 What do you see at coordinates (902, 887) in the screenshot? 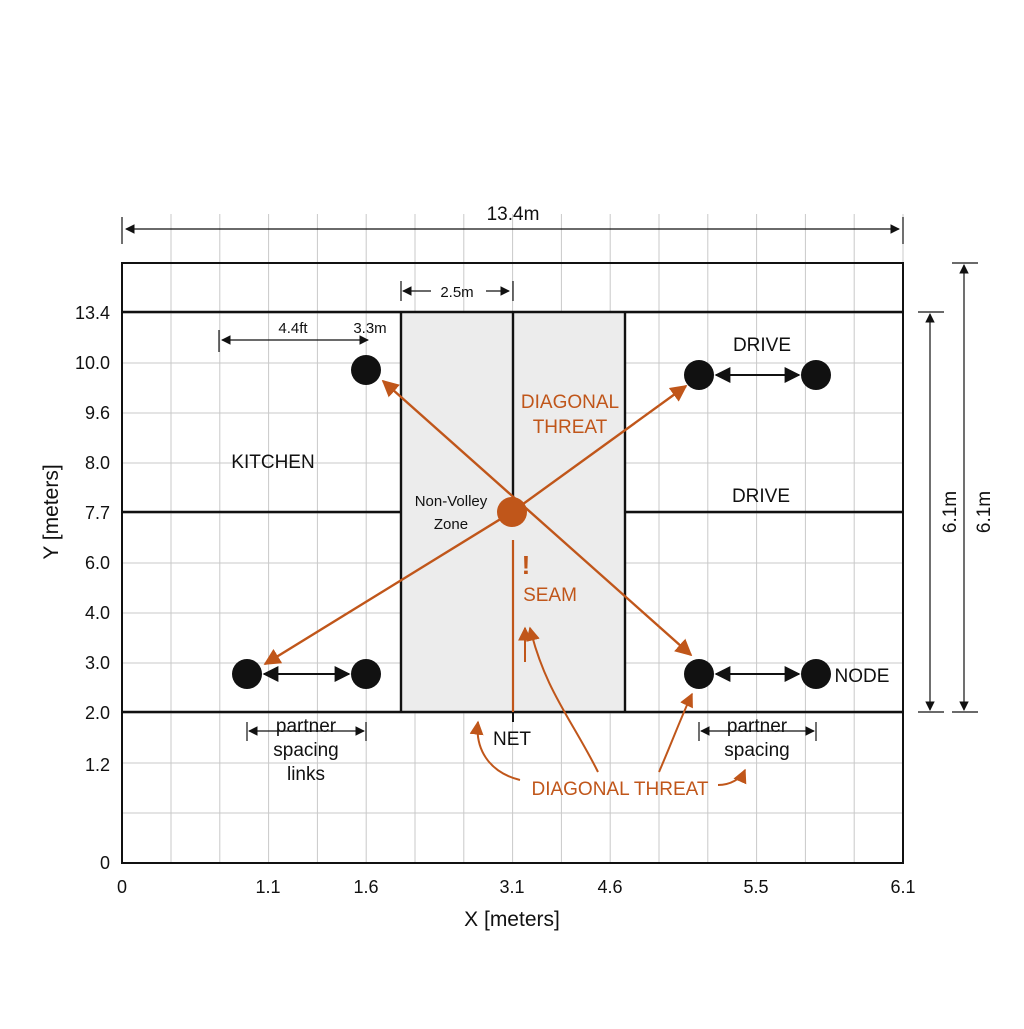
I see `x-tick-label: 6.1` at bounding box center [902, 887].